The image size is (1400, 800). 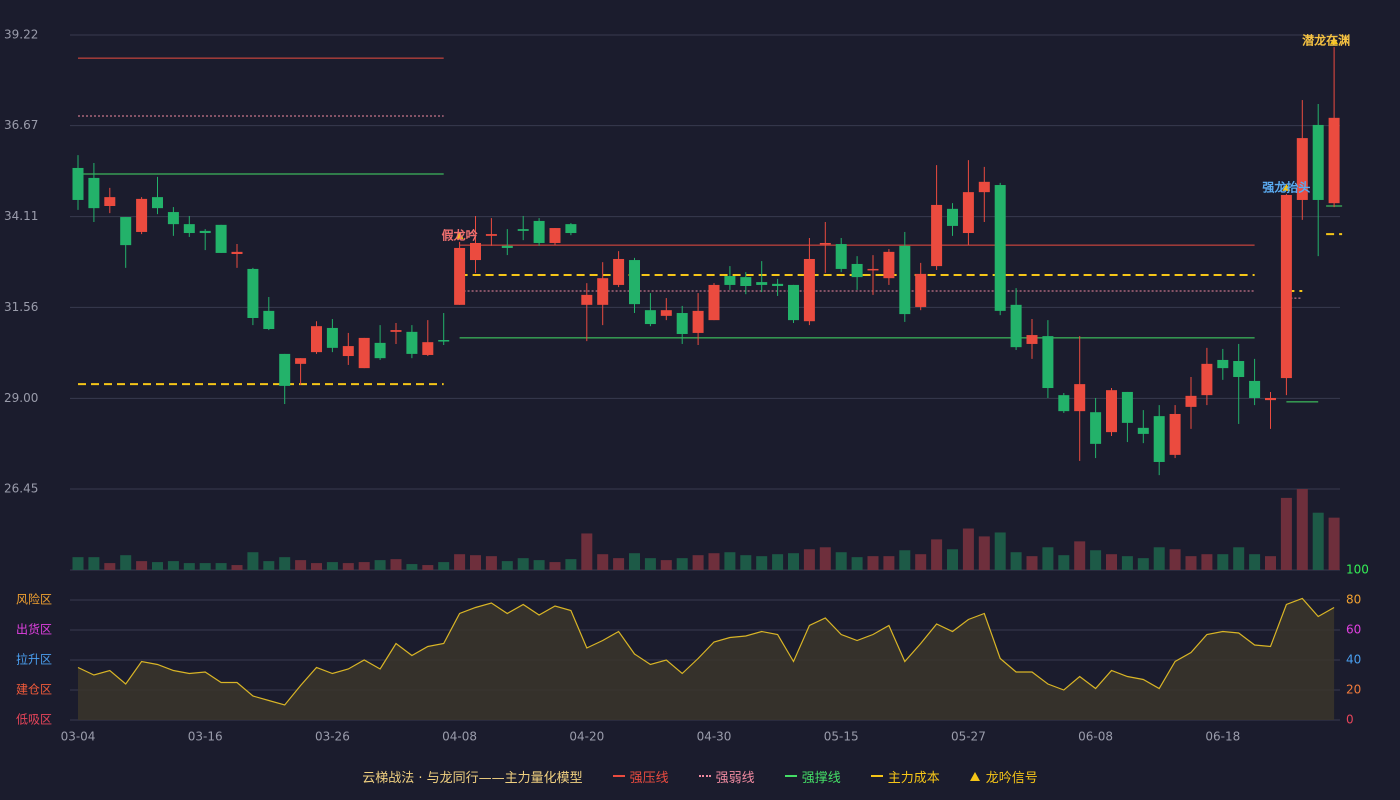 I want to click on legend-item: 龙吟信号, so click(x=1003, y=776).